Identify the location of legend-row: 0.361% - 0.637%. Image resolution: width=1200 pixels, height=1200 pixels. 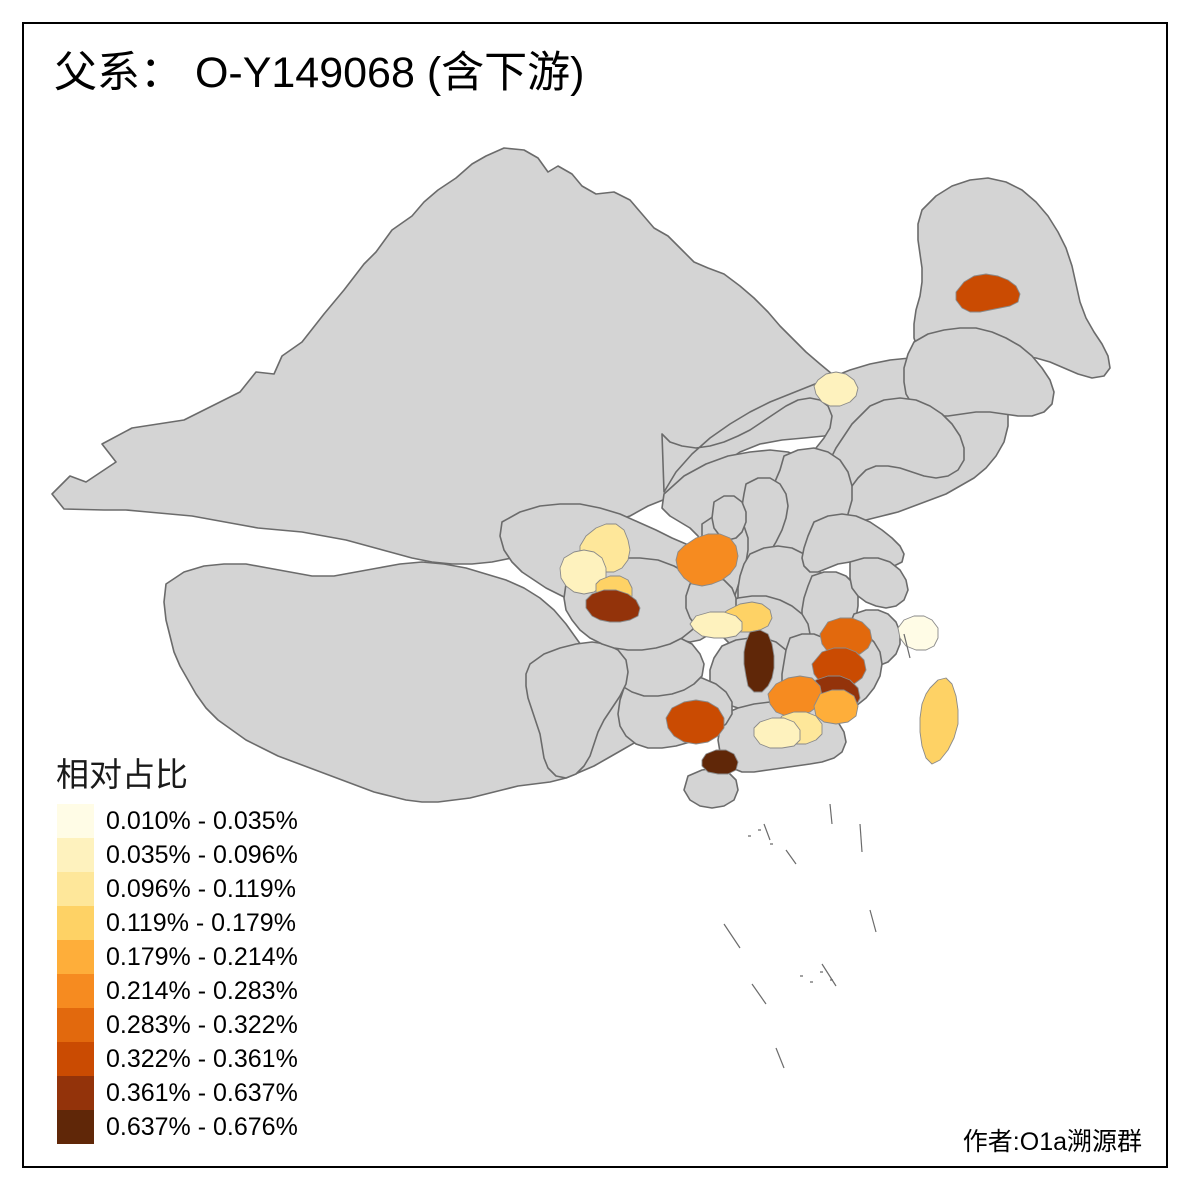
(217, 1093).